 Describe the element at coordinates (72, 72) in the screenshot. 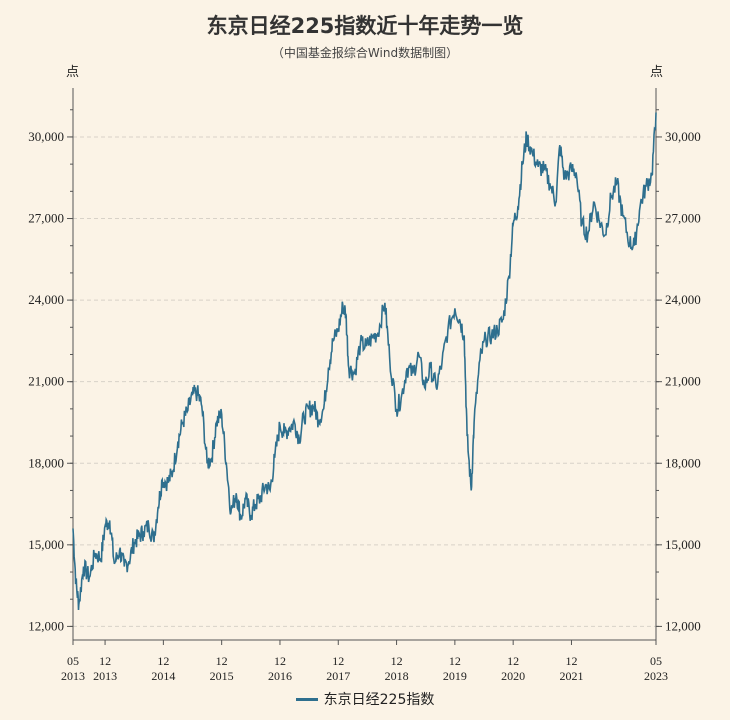

I see `y-unit-left: 点` at that location.